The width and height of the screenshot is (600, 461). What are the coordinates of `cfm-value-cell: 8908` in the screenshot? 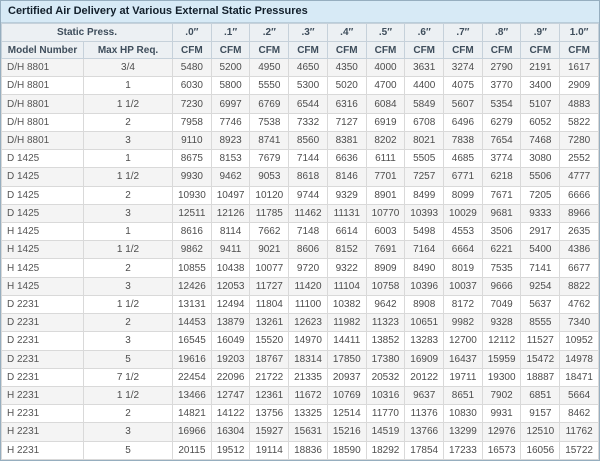 It's located at (424, 304).